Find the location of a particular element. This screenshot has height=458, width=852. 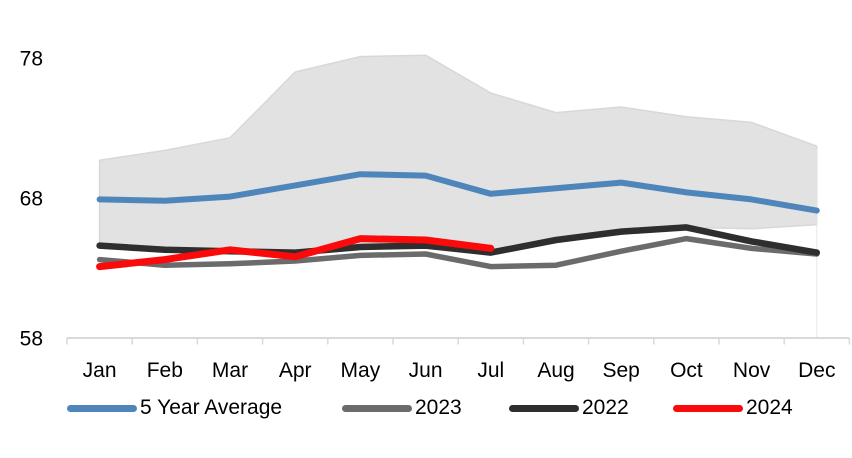

x-axis-label-may: May is located at coordinates (361, 370).